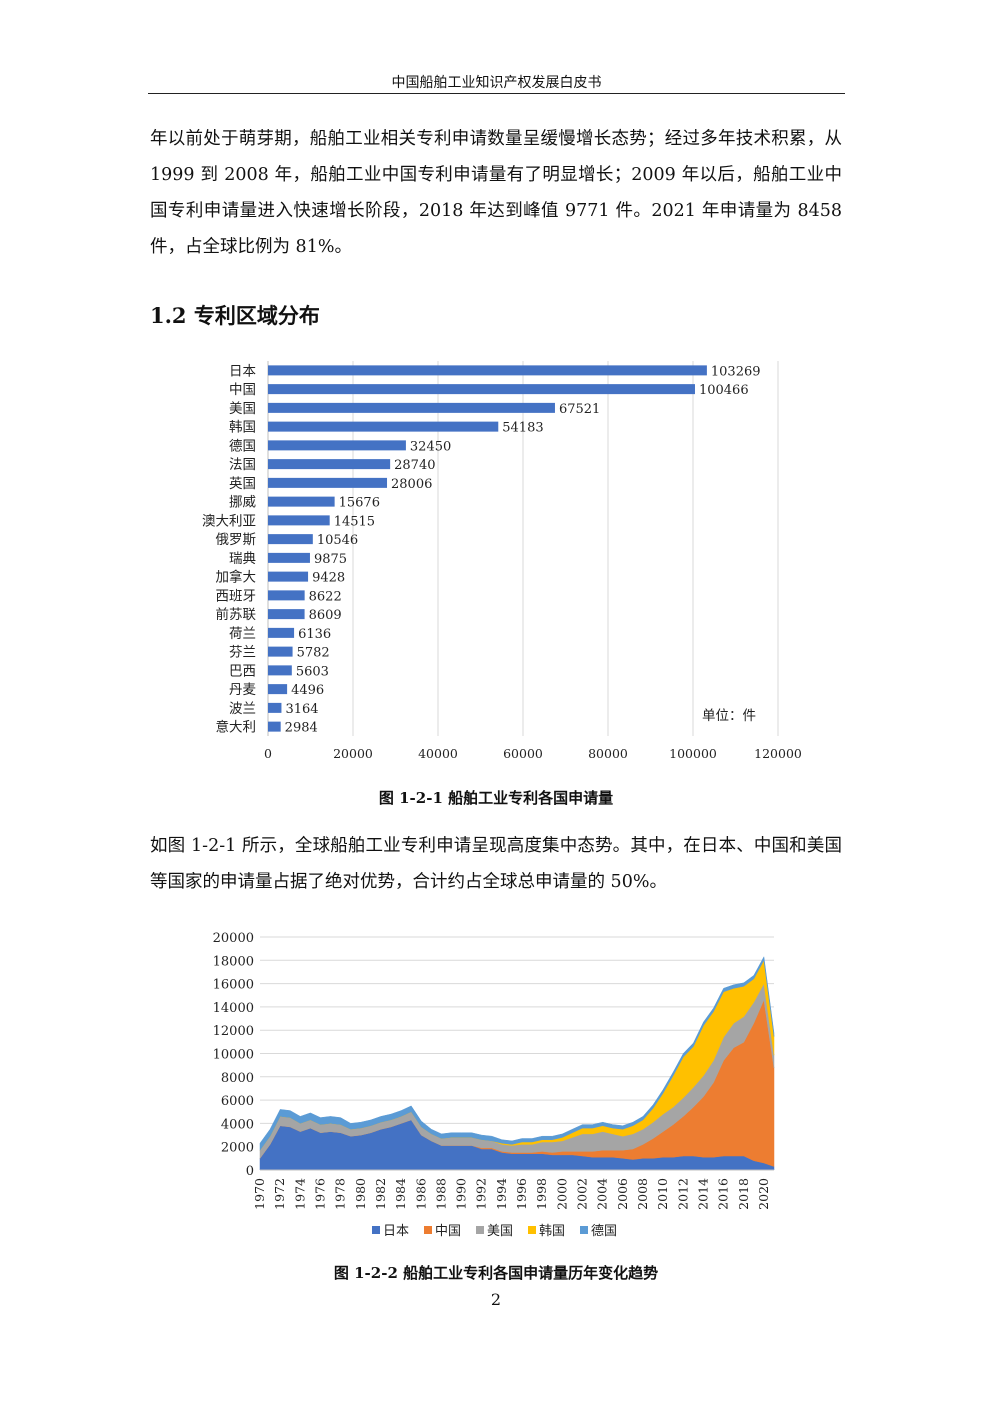  Describe the element at coordinates (584, 1230) in the screenshot. I see `legend-swatch-德国` at that location.